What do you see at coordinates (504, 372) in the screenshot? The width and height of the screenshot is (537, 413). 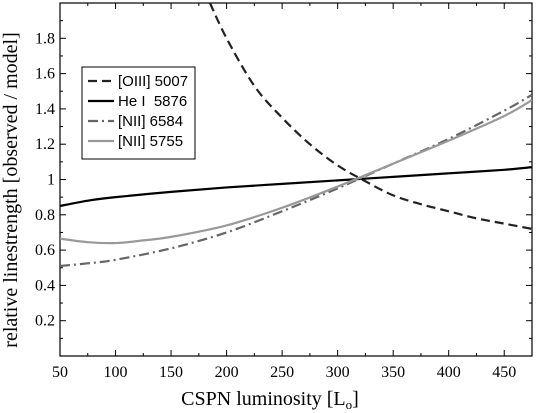 I see `x-tick-label: 450` at bounding box center [504, 372].